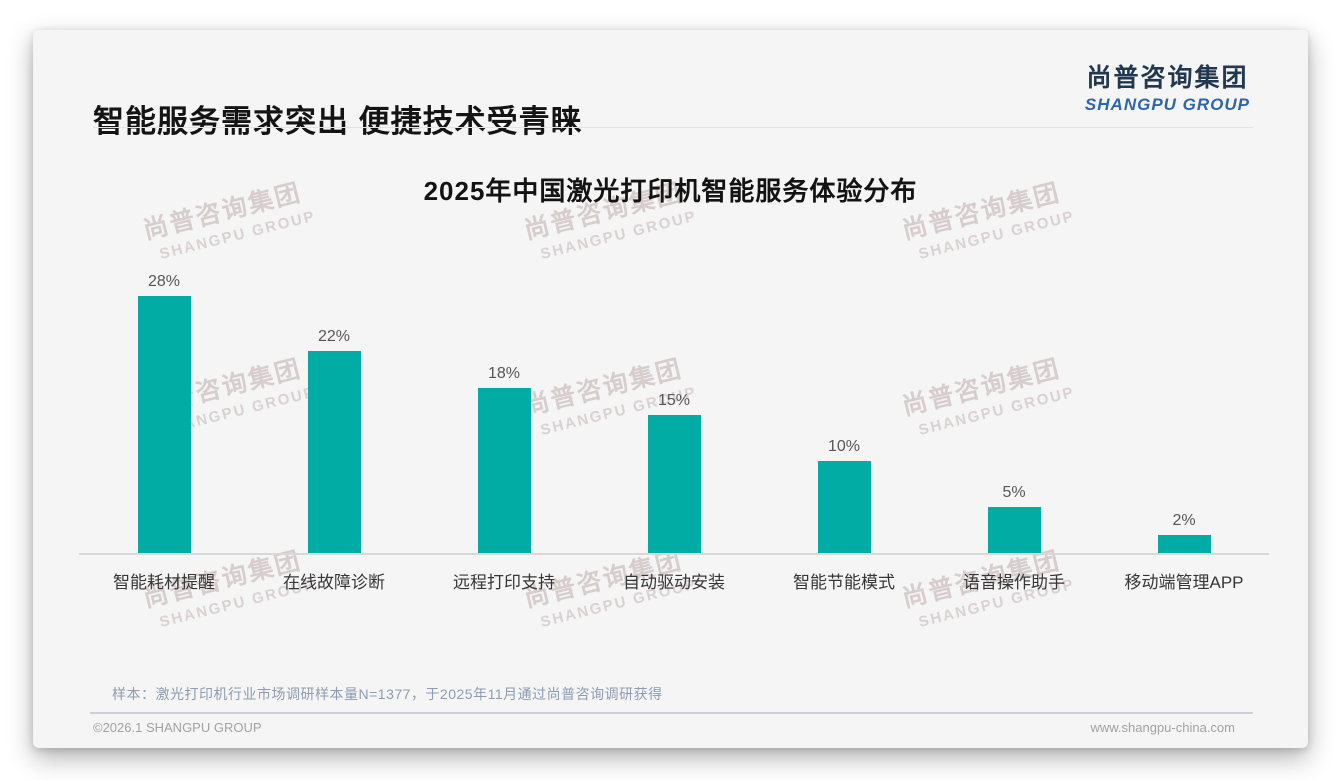  I want to click on bar-value-label: 15%, so click(674, 400).